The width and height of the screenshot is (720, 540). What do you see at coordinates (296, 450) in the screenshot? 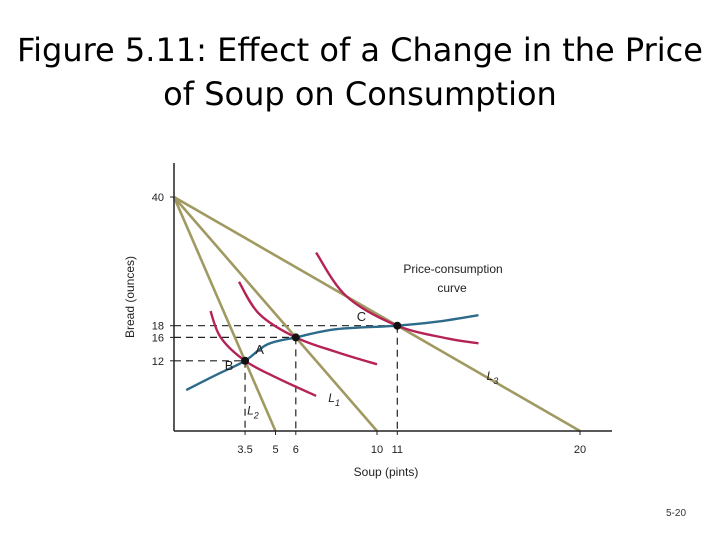
I see `x-tick-label: 6` at bounding box center [296, 450].